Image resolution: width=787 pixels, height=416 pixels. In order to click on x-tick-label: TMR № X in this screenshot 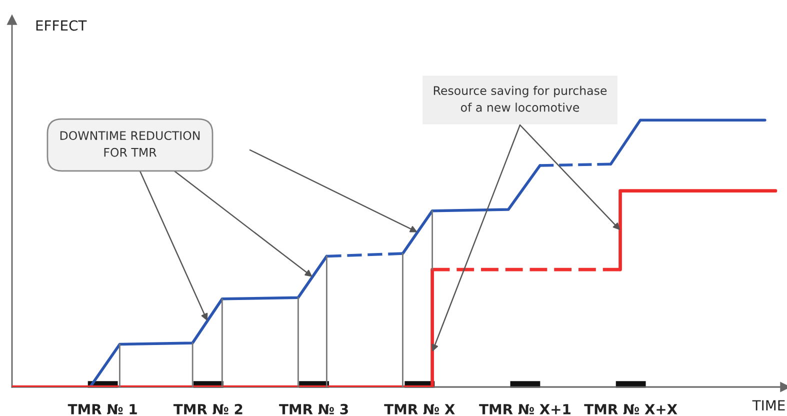, I will do `click(419, 409)`.